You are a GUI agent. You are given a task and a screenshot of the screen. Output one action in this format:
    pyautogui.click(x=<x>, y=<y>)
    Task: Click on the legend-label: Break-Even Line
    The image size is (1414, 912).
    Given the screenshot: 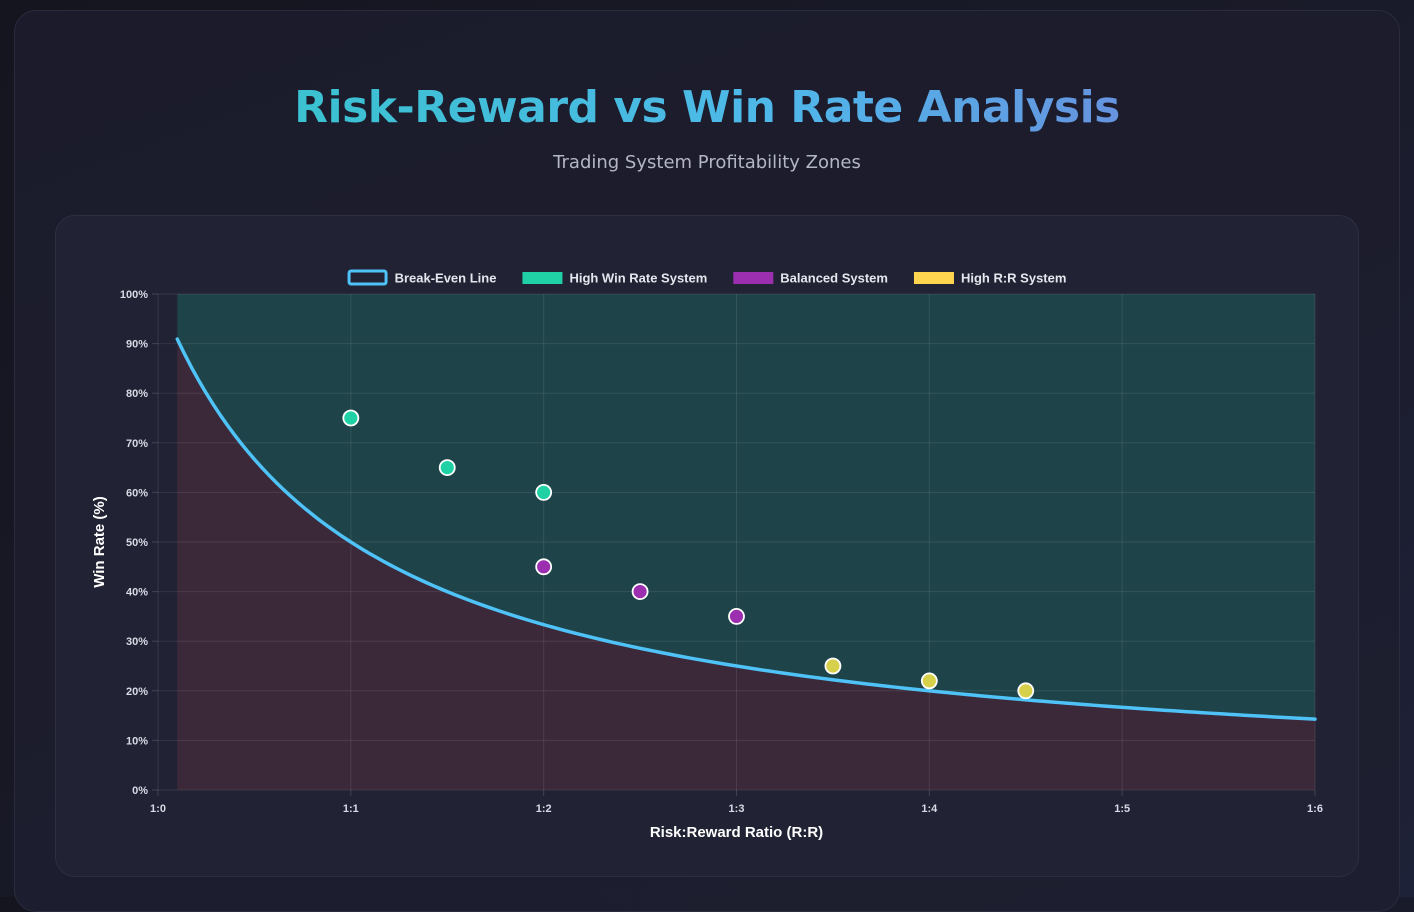 What is the action you would take?
    pyautogui.click(x=446, y=278)
    